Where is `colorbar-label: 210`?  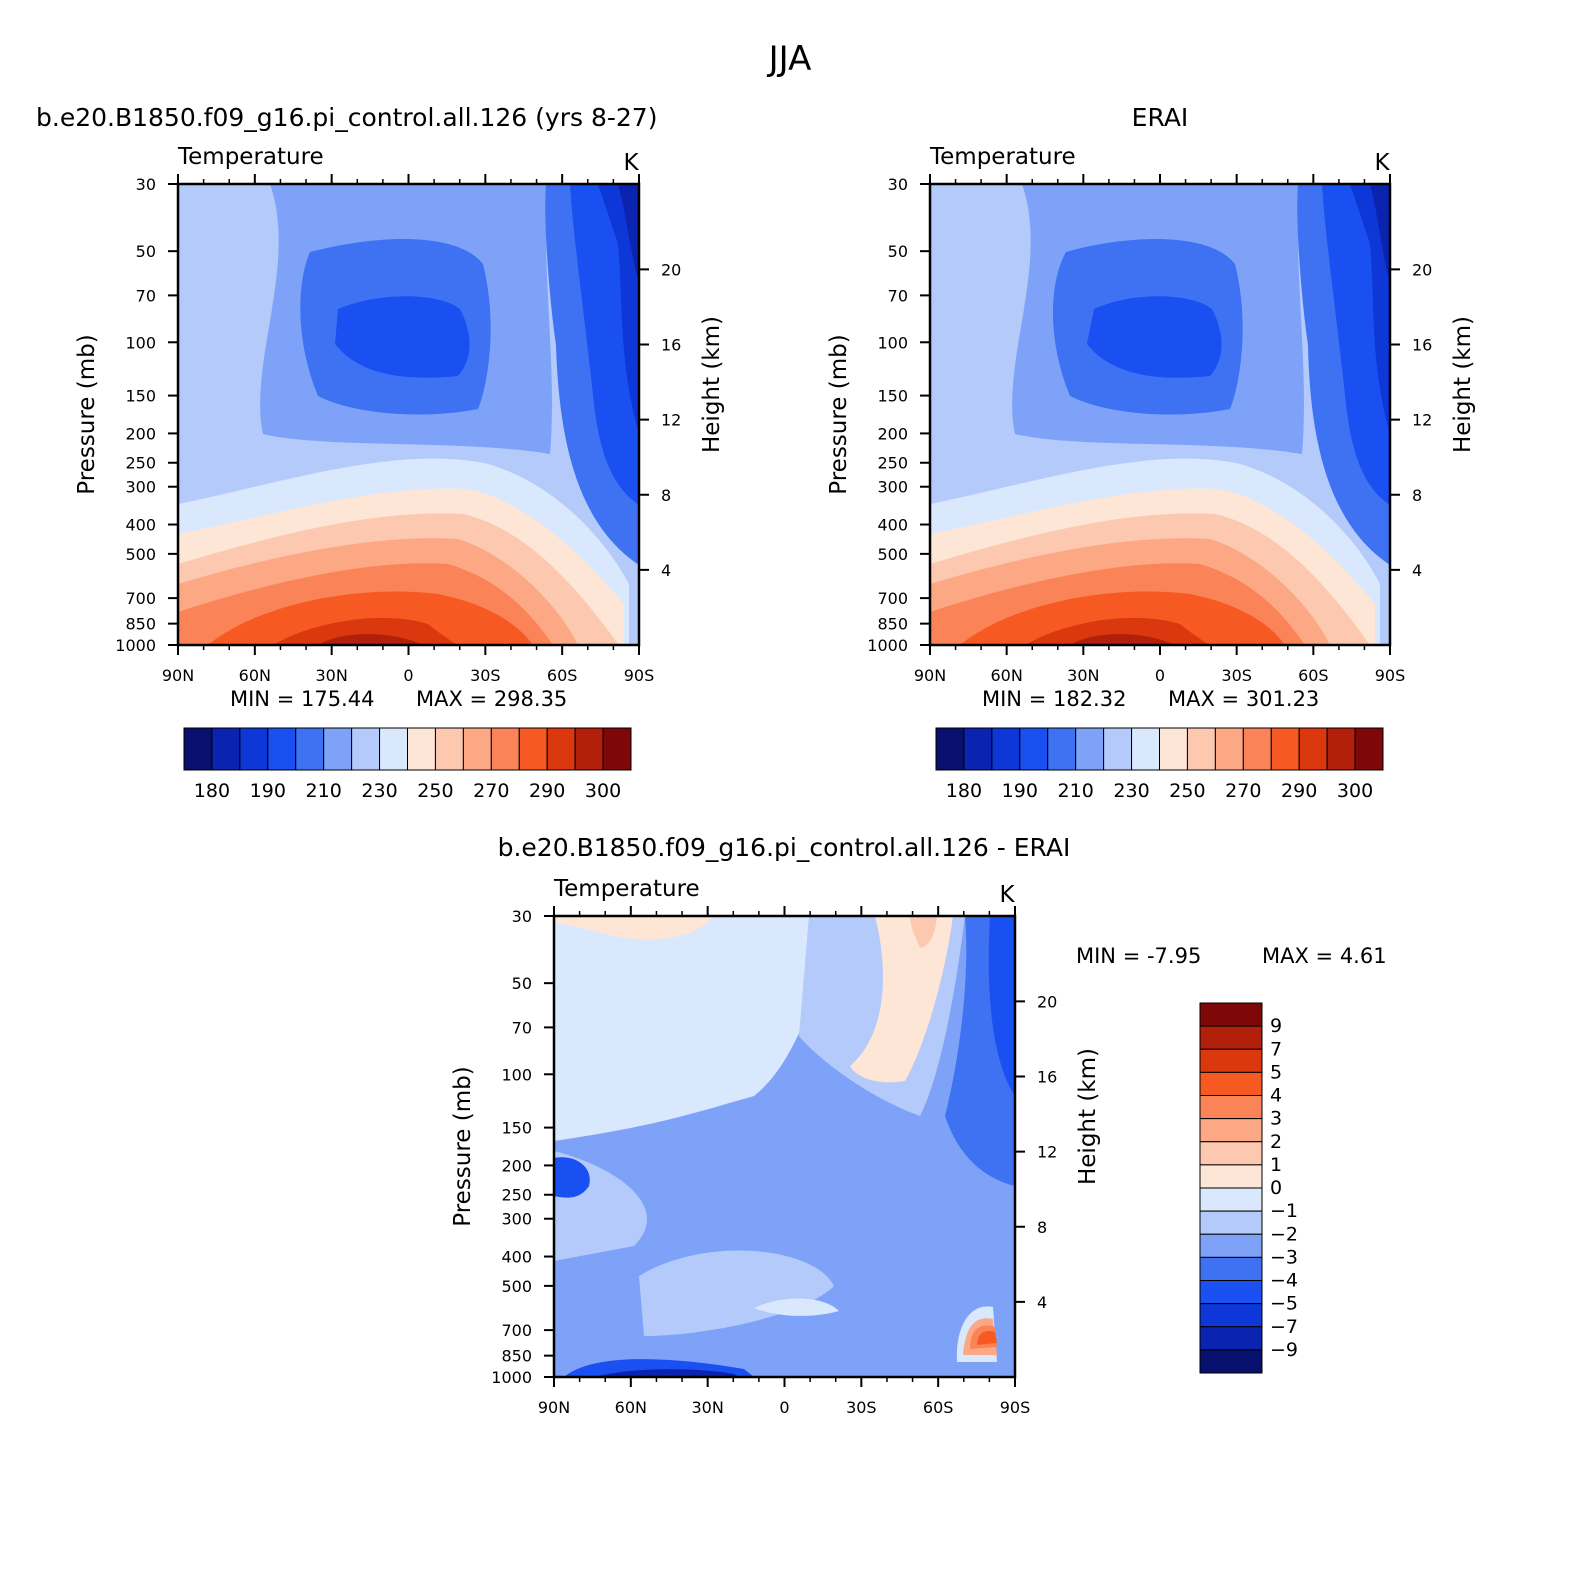 colorbar-label: 210 is located at coordinates (1076, 791).